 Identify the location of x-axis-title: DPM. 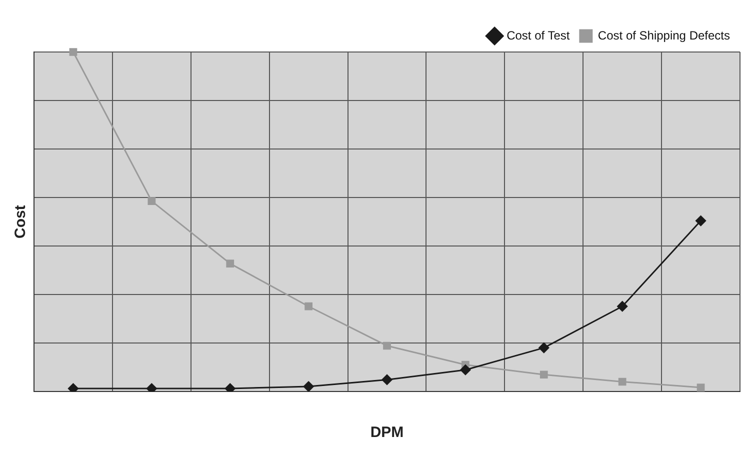
(387, 433).